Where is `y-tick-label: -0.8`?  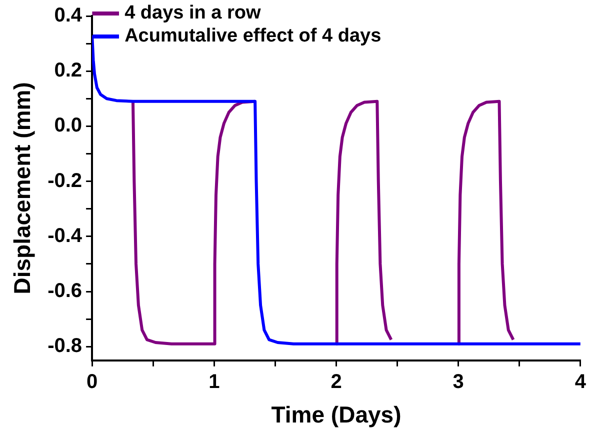 y-tick-label: -0.8 is located at coordinates (65, 346).